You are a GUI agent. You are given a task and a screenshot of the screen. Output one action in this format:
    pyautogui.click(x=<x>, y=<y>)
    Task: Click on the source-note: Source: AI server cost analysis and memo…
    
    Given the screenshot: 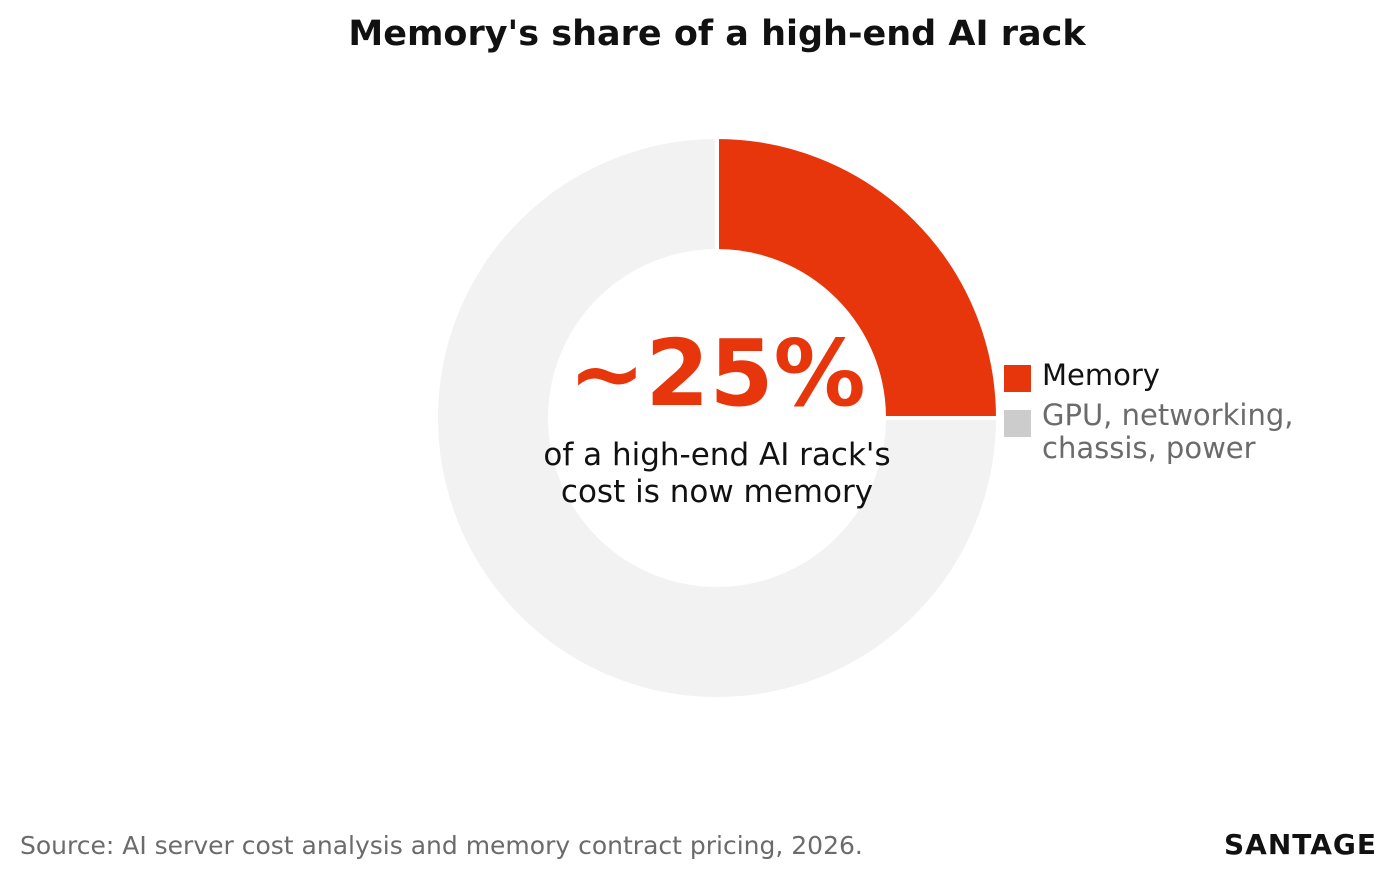 What is the action you would take?
    pyautogui.click(x=441, y=845)
    